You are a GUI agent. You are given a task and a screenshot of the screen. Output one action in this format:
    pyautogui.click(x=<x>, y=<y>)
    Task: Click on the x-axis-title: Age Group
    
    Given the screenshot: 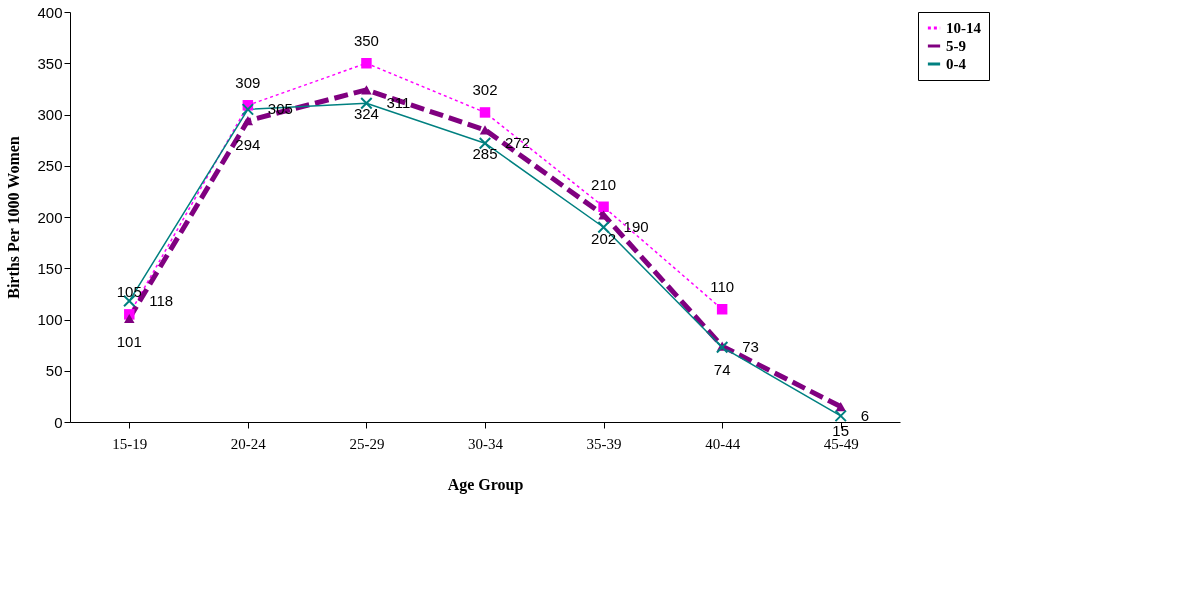 What is the action you would take?
    pyautogui.click(x=485, y=484)
    